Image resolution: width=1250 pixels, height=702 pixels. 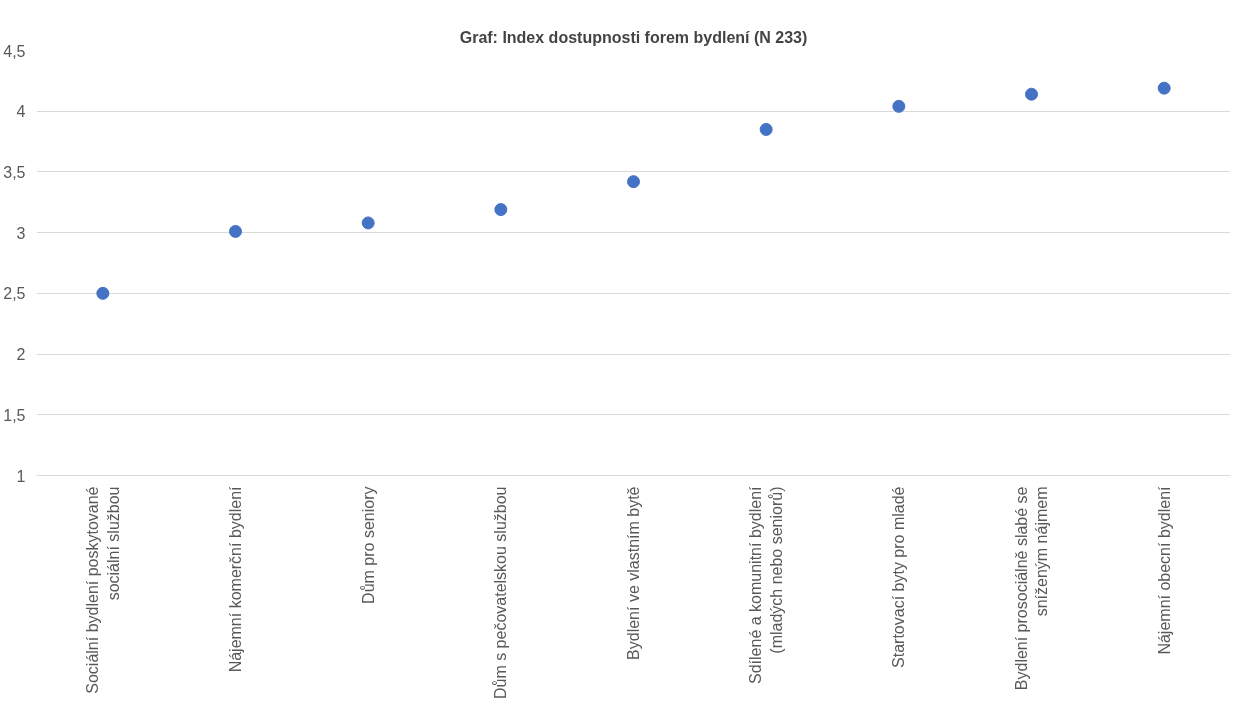 I want to click on x-tick-label: Nájemní komerční bydlení, so click(x=235, y=579).